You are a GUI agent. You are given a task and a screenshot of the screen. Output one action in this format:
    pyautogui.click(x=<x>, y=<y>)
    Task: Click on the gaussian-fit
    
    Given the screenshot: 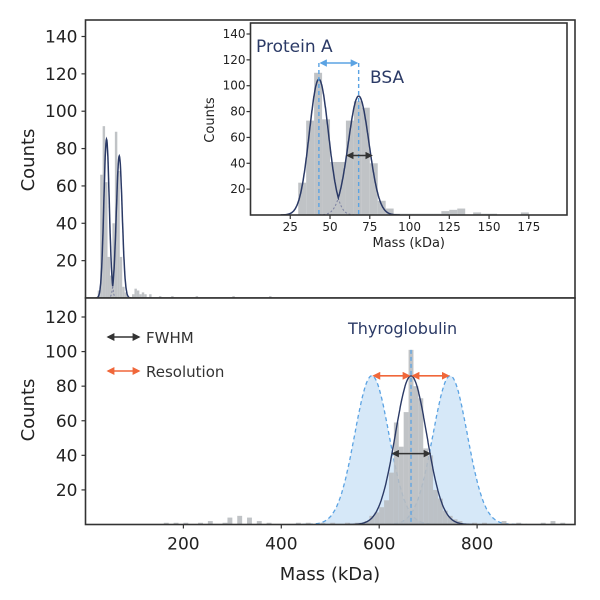 What is the action you would take?
    pyautogui.click(x=411, y=450)
    